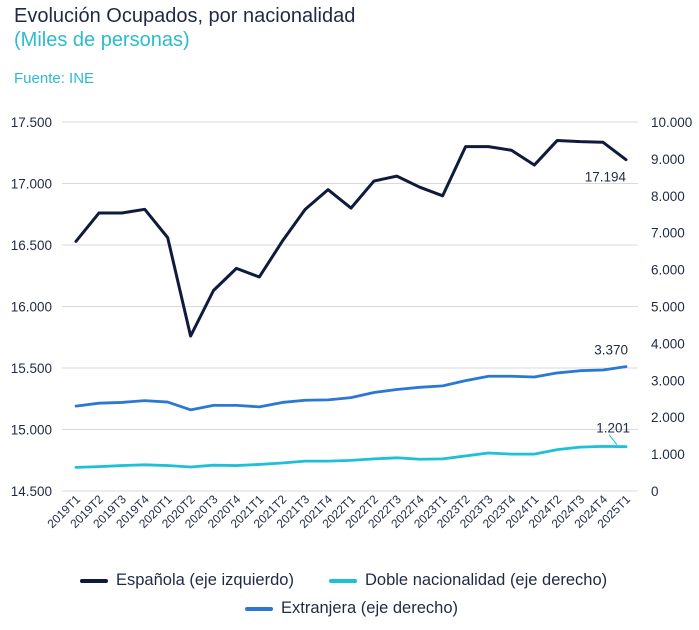 This screenshot has height=630, width=699. I want to click on legend-item-doble: Doble nacionalidad (eje derecho), so click(468, 580).